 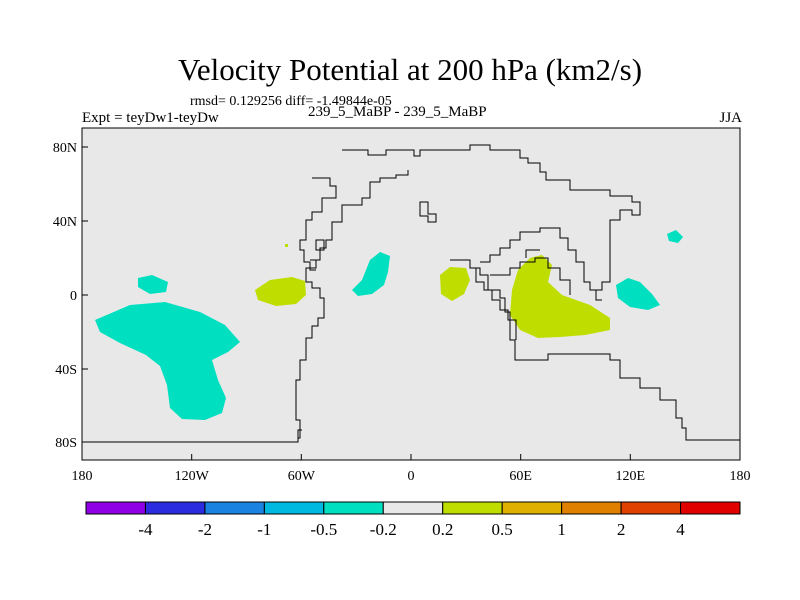 What do you see at coordinates (66, 443) in the screenshot?
I see `lat-tick-label: 80S` at bounding box center [66, 443].